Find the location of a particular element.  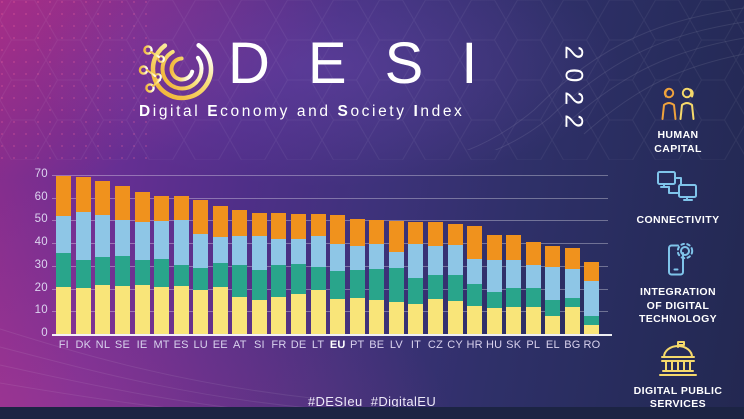

x-tick-label-SK: SK is located at coordinates (514, 345).